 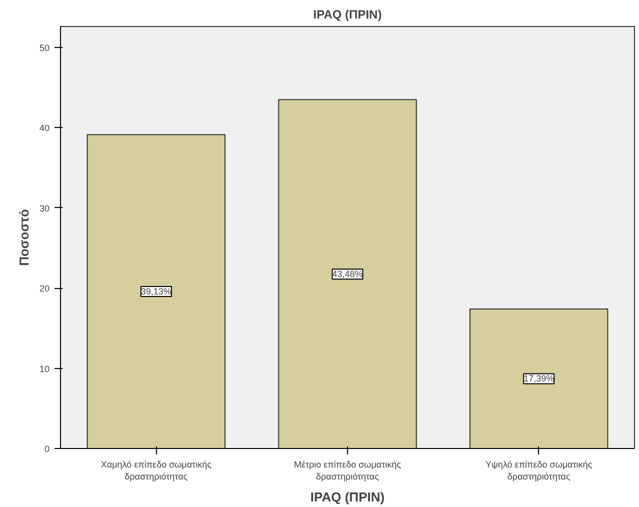 I want to click on x-axis-title: IPAQ (ΠΡΙΝ), so click(x=347, y=497).